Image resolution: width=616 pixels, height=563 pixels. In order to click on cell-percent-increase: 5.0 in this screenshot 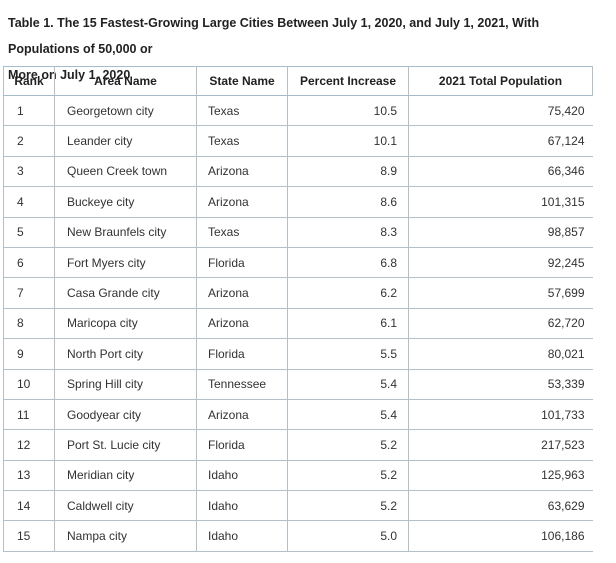, I will do `click(348, 536)`.